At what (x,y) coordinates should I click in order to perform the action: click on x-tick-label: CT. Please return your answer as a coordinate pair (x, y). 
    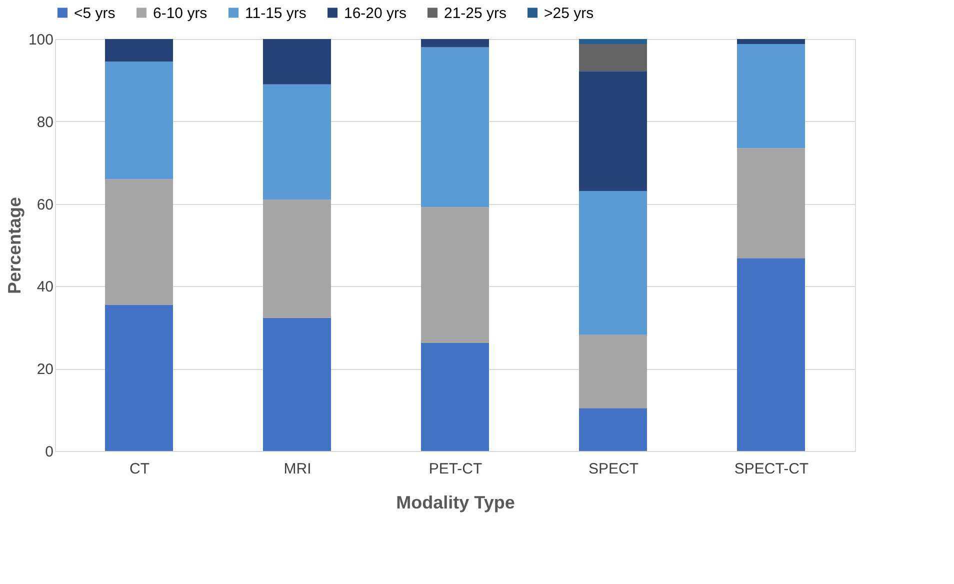
    Looking at the image, I should click on (140, 469).